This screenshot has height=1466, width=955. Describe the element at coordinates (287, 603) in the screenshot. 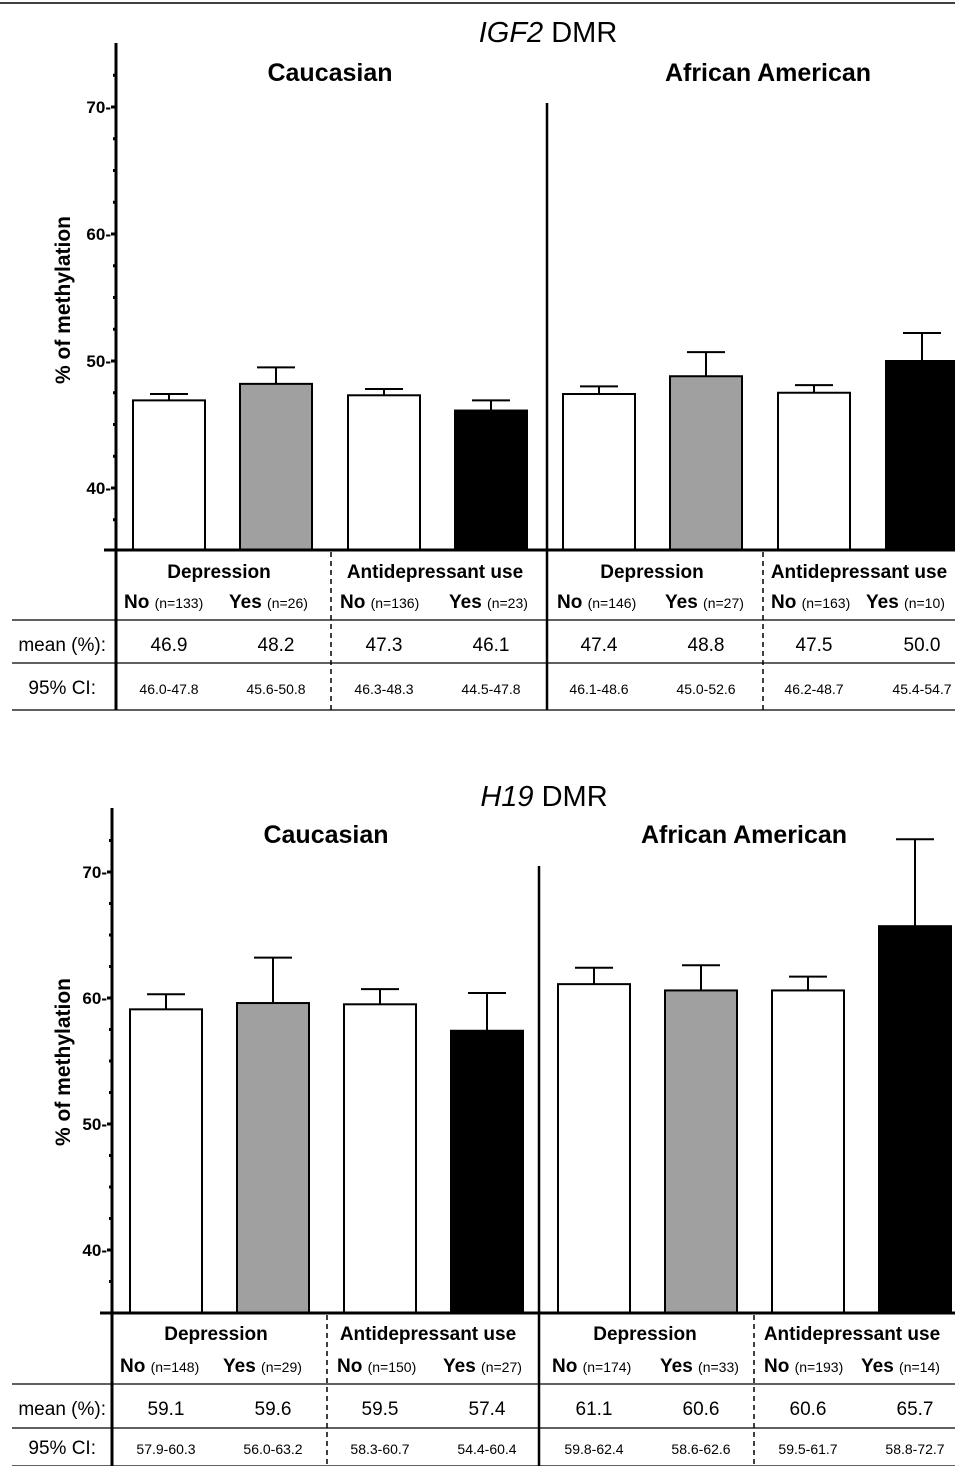

I see `bar-sample-size: (n=26)` at that location.